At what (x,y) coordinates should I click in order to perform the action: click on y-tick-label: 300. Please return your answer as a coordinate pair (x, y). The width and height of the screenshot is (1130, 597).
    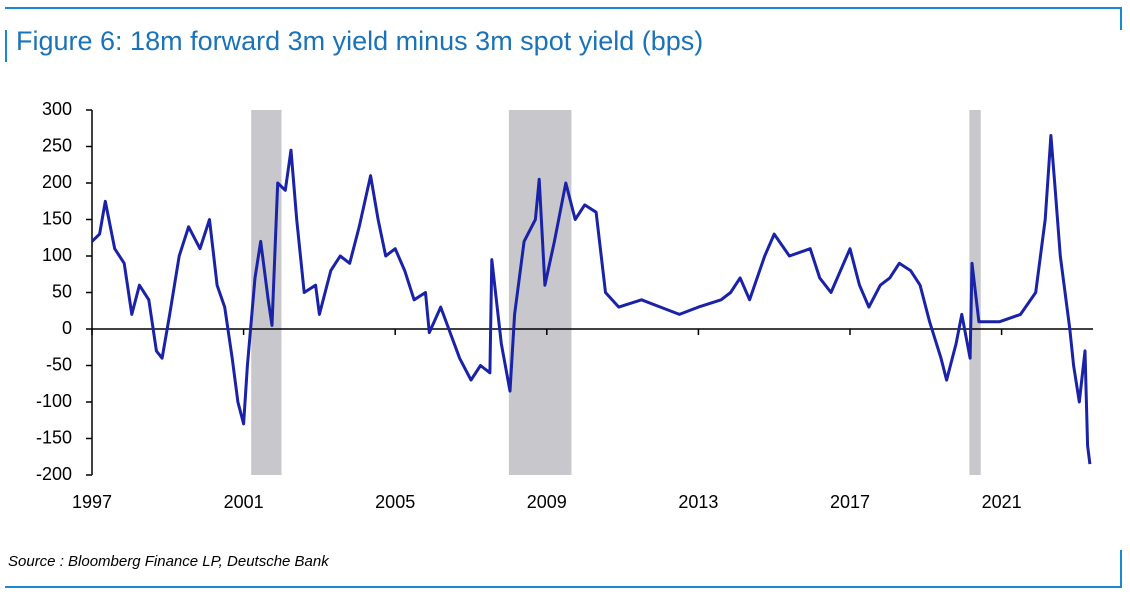
    Looking at the image, I should click on (57, 109).